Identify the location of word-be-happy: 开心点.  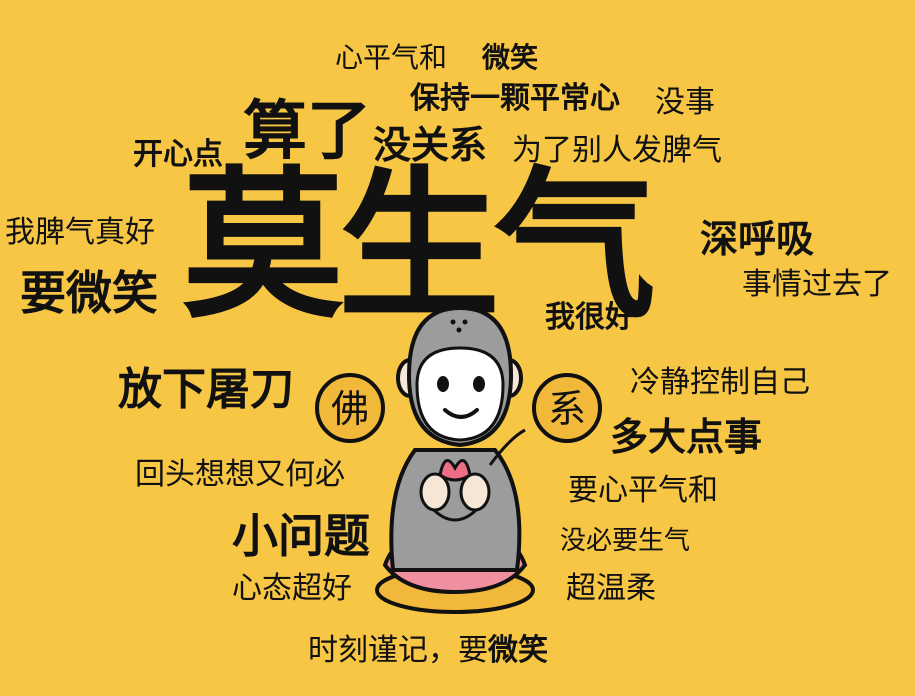
(178, 154).